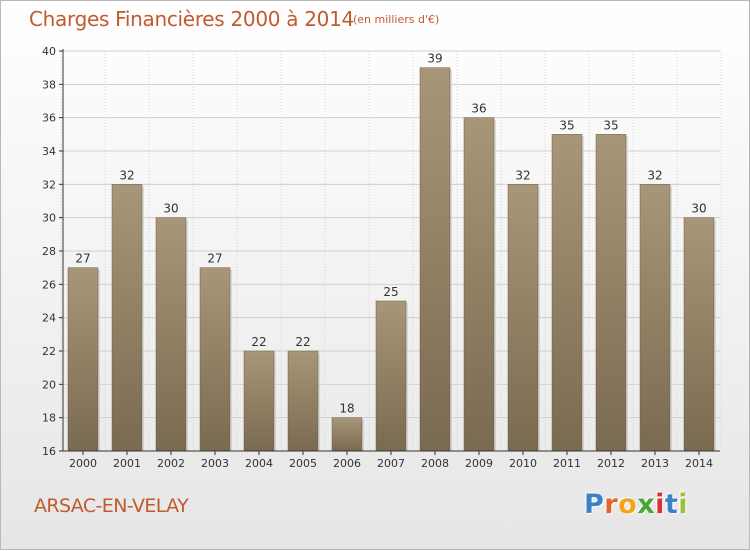 Image resolution: width=750 pixels, height=551 pixels. What do you see at coordinates (611, 463) in the screenshot?
I see `x-tick-label: 2012` at bounding box center [611, 463].